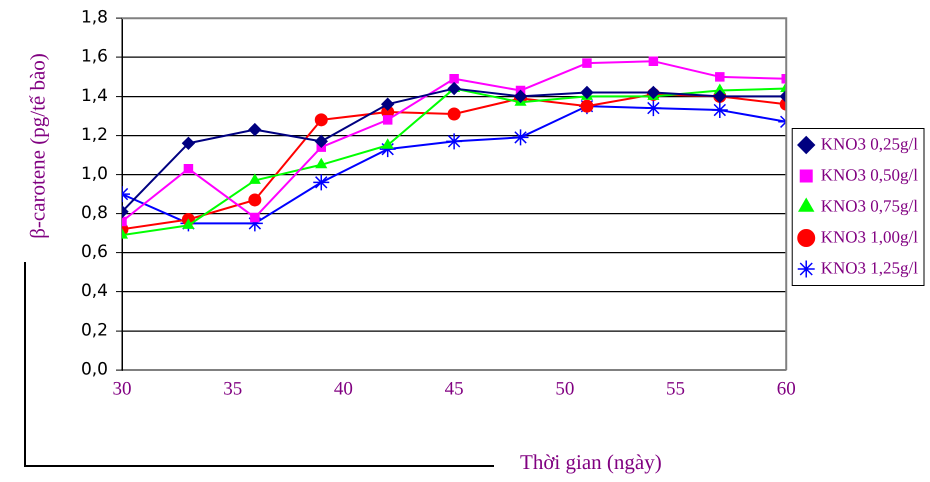 Image resolution: width=930 pixels, height=482 pixels. What do you see at coordinates (38, 146) in the screenshot?
I see `y-axis-title: β-carotene (pg/tế bào)` at bounding box center [38, 146].